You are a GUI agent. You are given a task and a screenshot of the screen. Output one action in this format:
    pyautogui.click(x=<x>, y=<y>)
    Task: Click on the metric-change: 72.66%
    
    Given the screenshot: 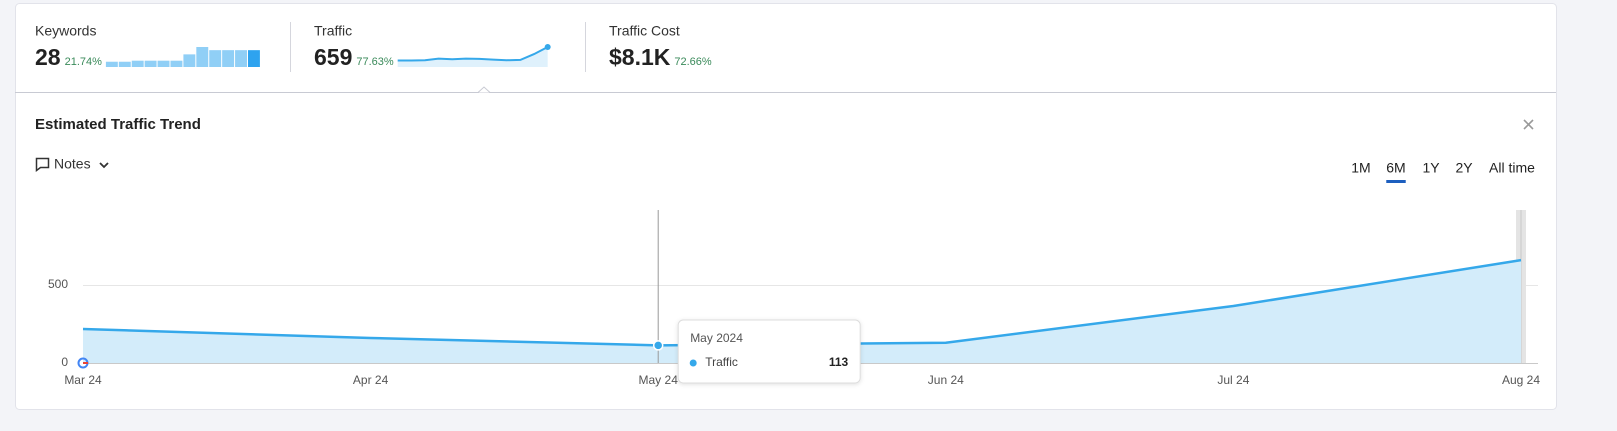 What is the action you would take?
    pyautogui.click(x=693, y=62)
    